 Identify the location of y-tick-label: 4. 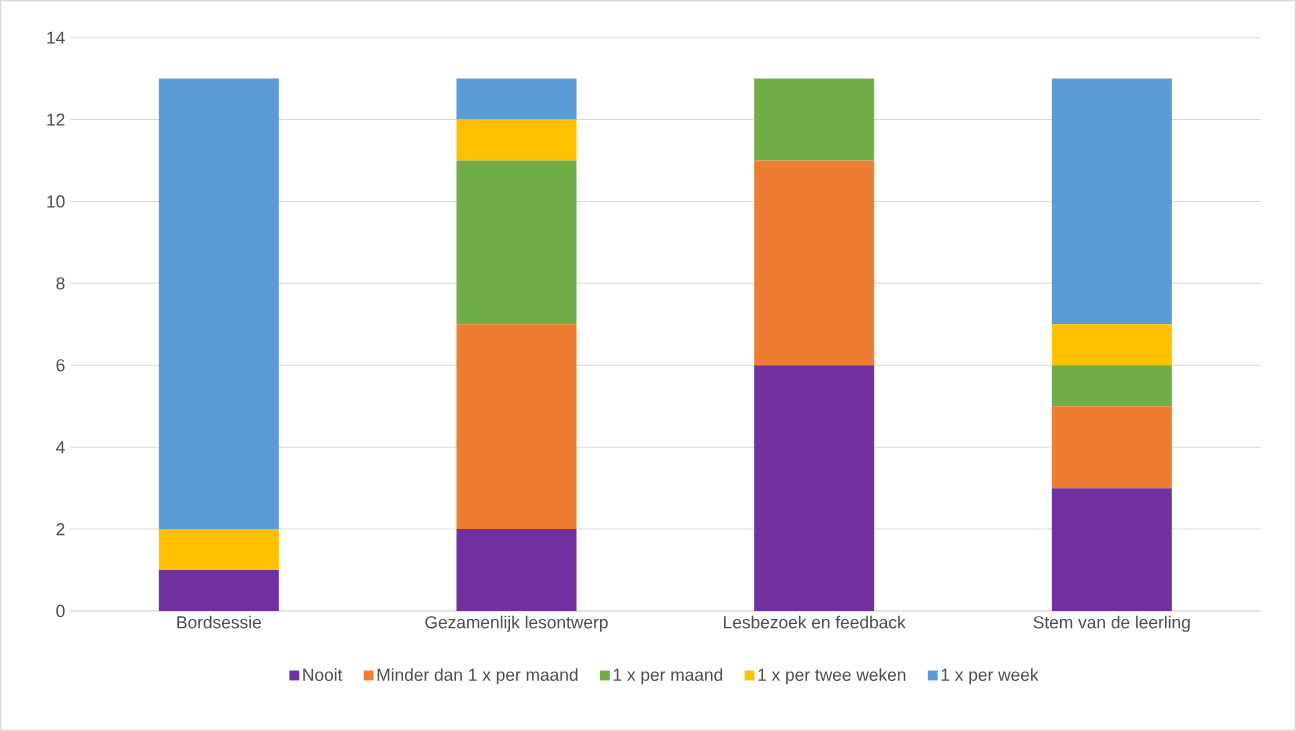
(60, 447).